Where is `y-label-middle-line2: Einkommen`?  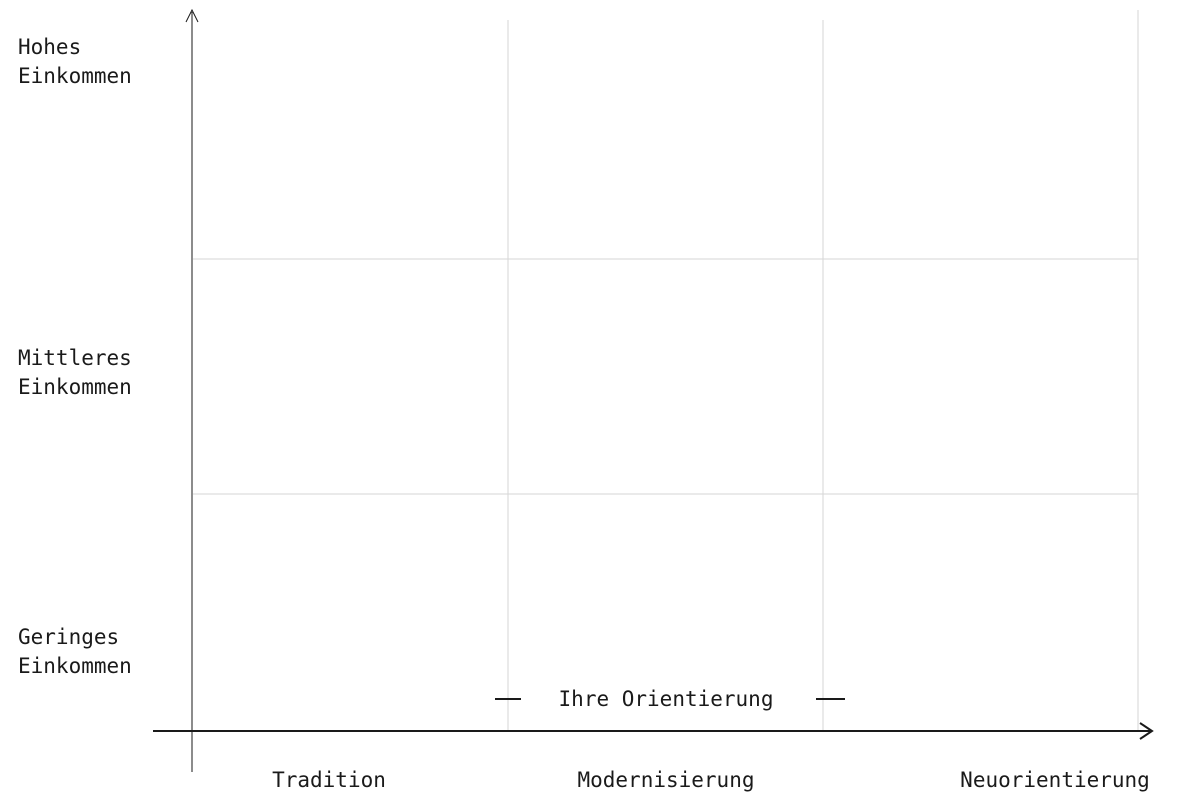
y-label-middle-line2: Einkommen is located at coordinates (75, 387).